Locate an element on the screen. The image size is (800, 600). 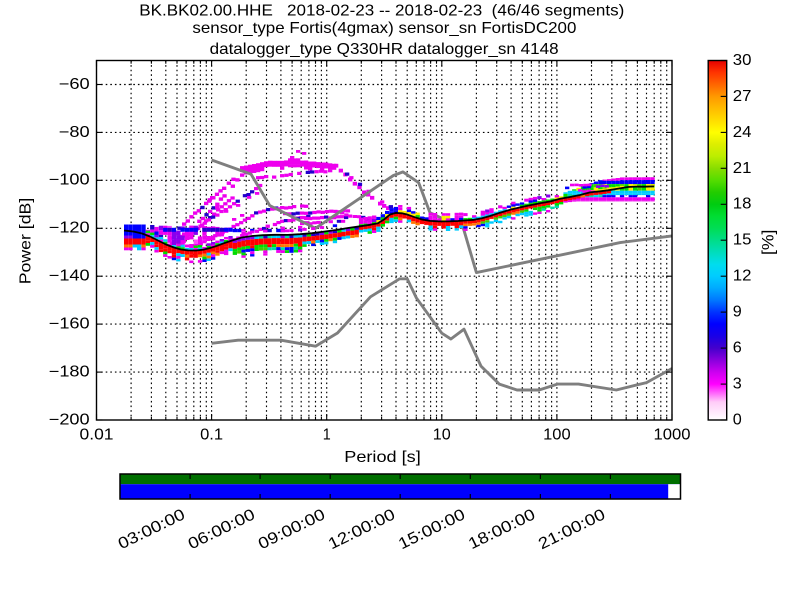
svg-text: −180 is located at coordinates (69, 372).